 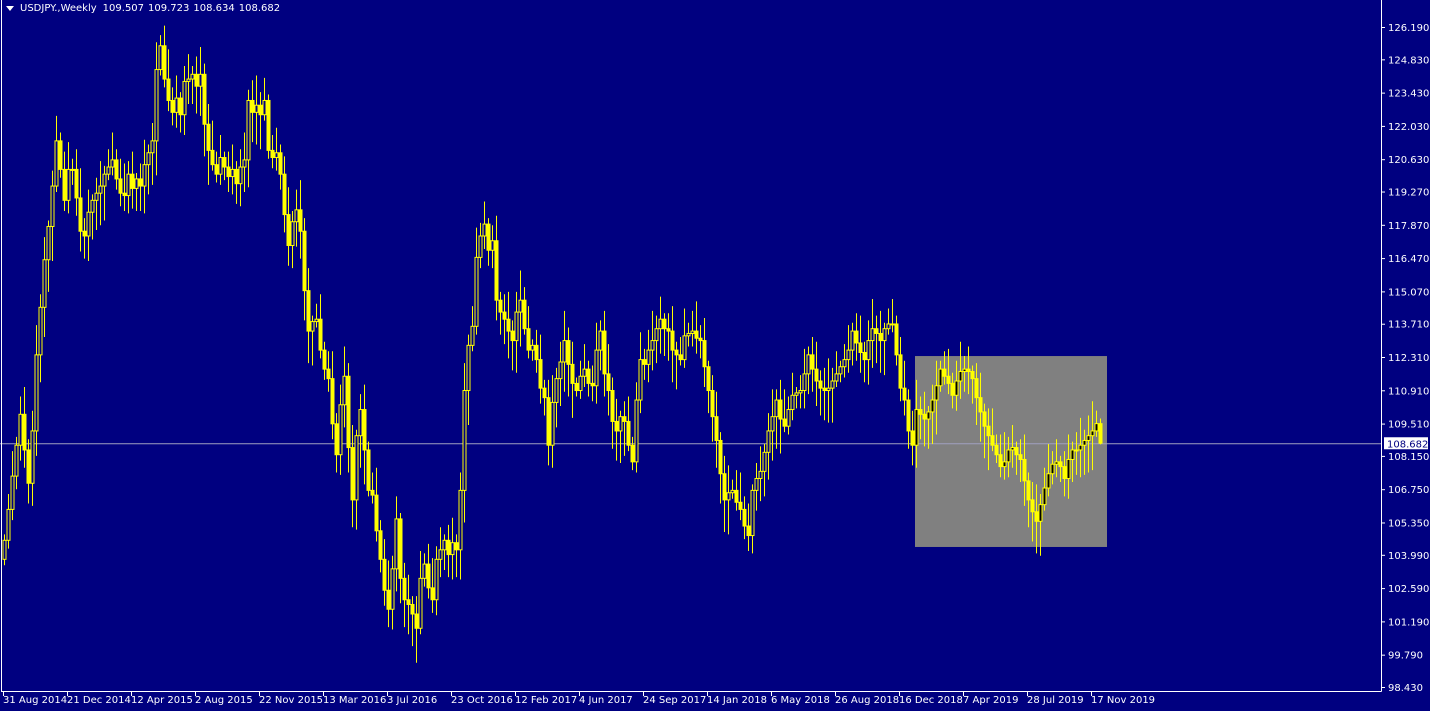 What do you see at coordinates (1011, 451) in the screenshot?
I see `rectangle-object` at bounding box center [1011, 451].